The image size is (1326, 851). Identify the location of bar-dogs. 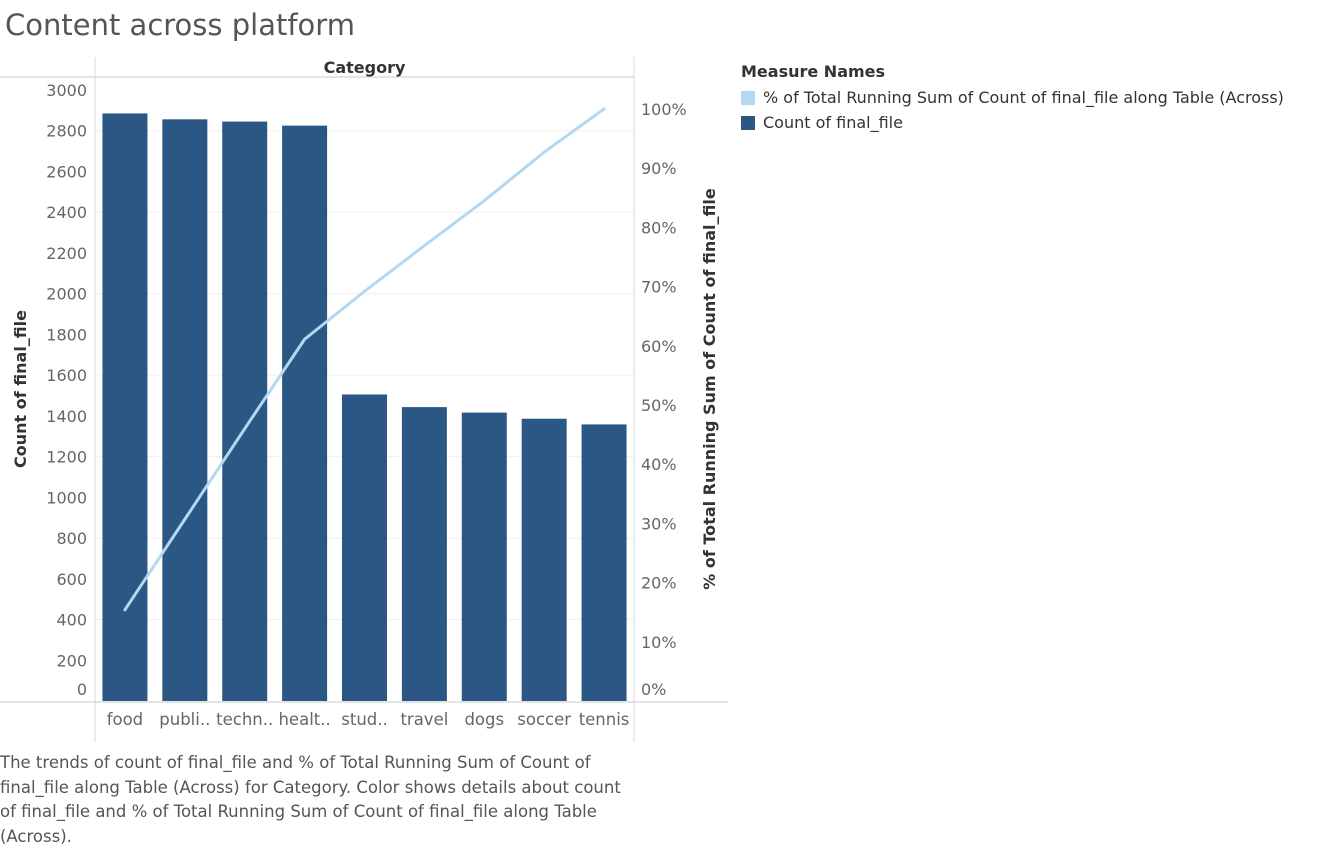
(484, 556).